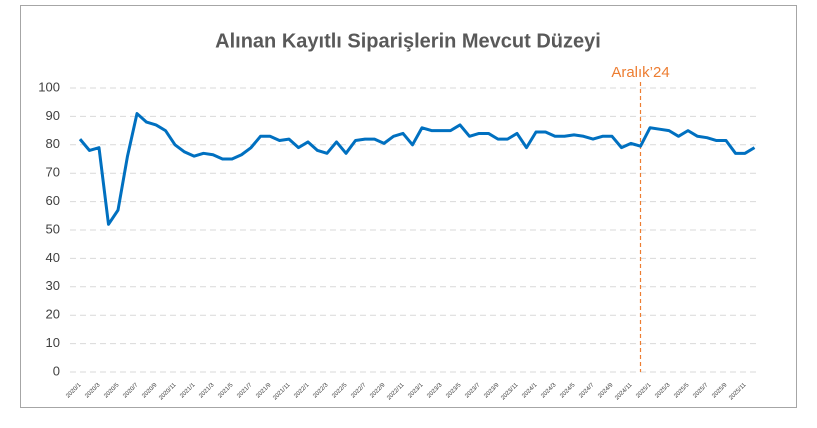 This screenshot has height=428, width=817. Describe the element at coordinates (53, 285) in the screenshot. I see `y-tick-label: 30` at that location.